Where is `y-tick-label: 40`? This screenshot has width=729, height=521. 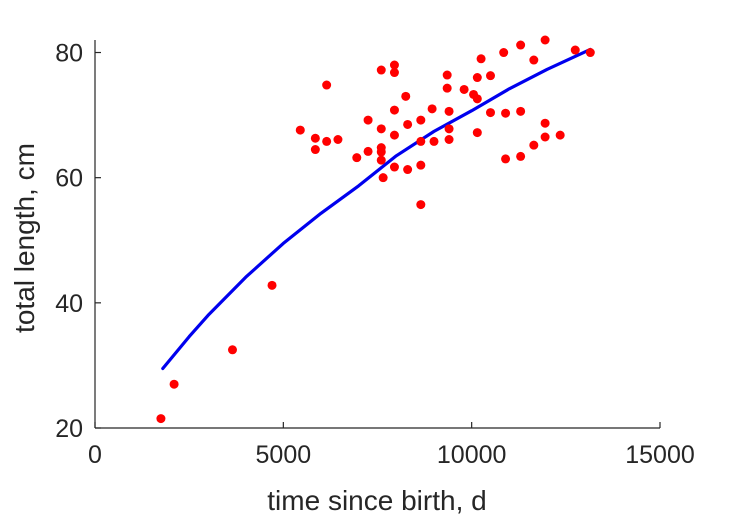
y-tick-label: 40 is located at coordinates (69, 304).